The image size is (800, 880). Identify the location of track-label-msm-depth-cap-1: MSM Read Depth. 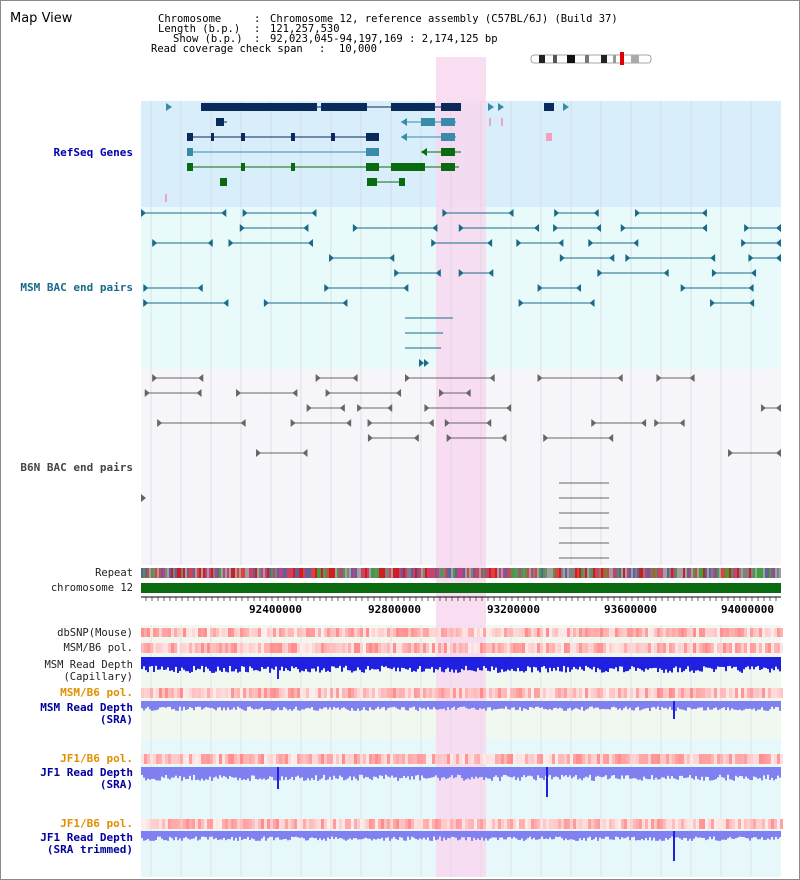
(88, 665).